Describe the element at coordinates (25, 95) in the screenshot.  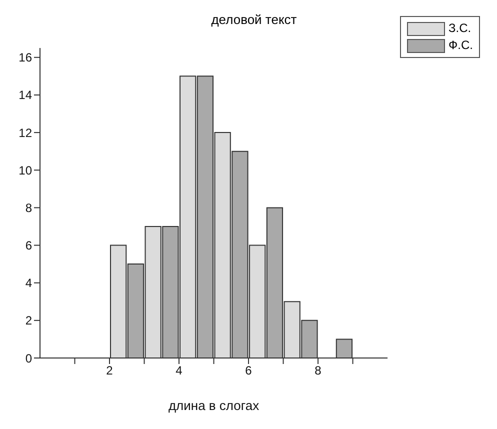
I see `y-tick-label: 14` at that location.